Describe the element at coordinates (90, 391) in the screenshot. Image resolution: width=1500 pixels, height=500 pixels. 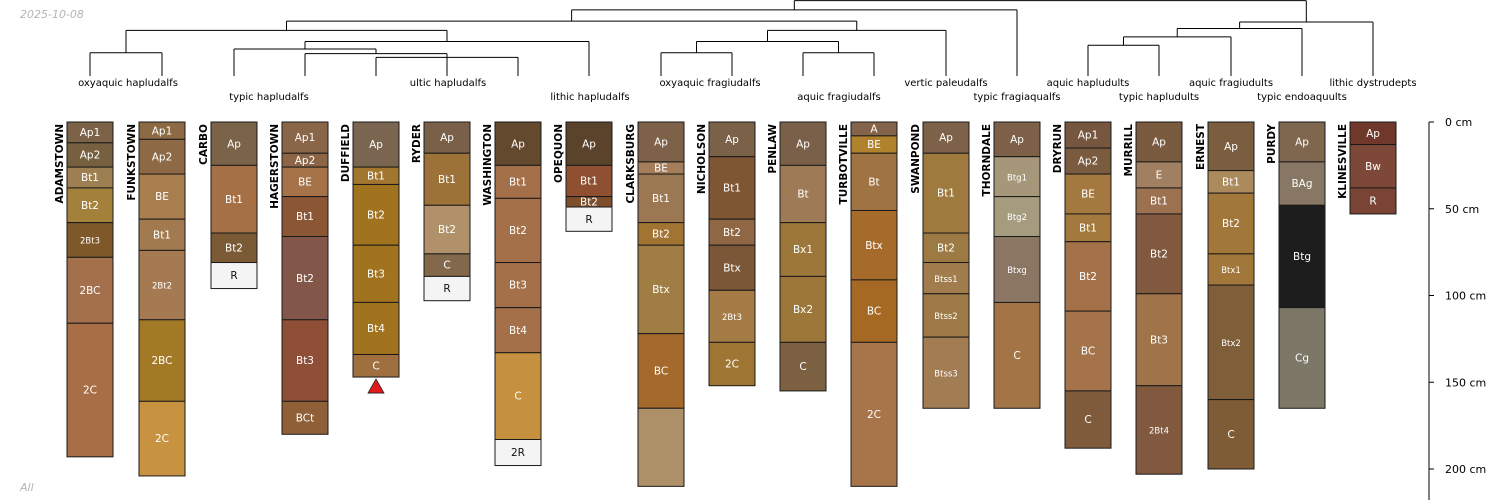
I see `horizon-label: 2C` at that location.